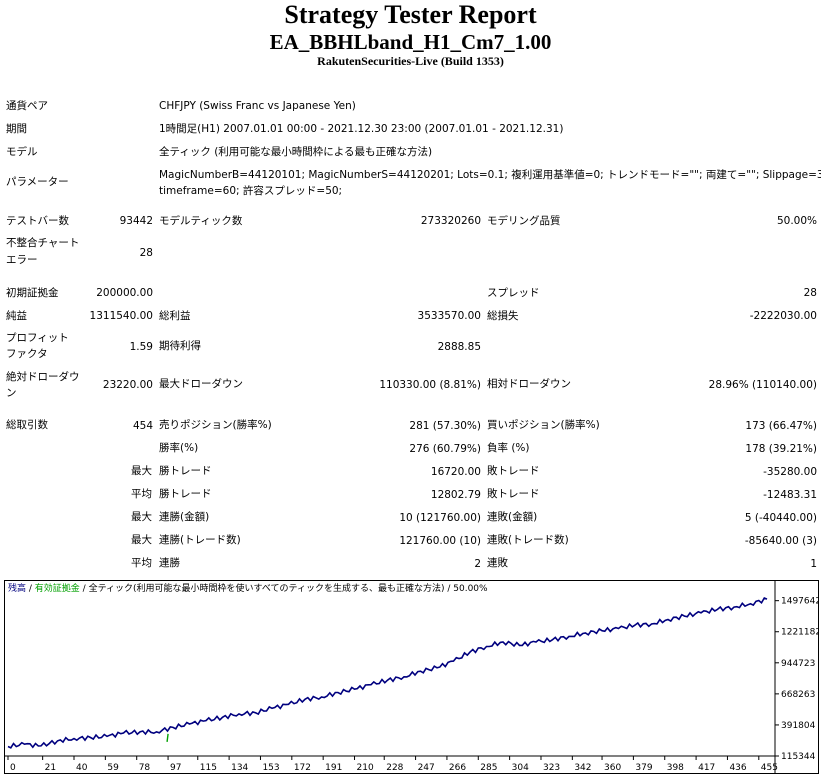 The image size is (821, 778). I want to click on y-tick-label: 668263, so click(798, 695).